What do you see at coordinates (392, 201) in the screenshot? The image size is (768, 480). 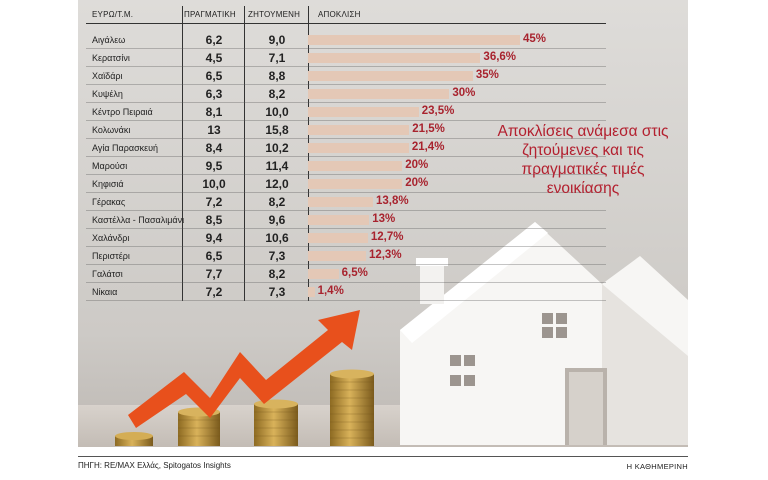 I see `deviation-label: 13,8%` at bounding box center [392, 201].